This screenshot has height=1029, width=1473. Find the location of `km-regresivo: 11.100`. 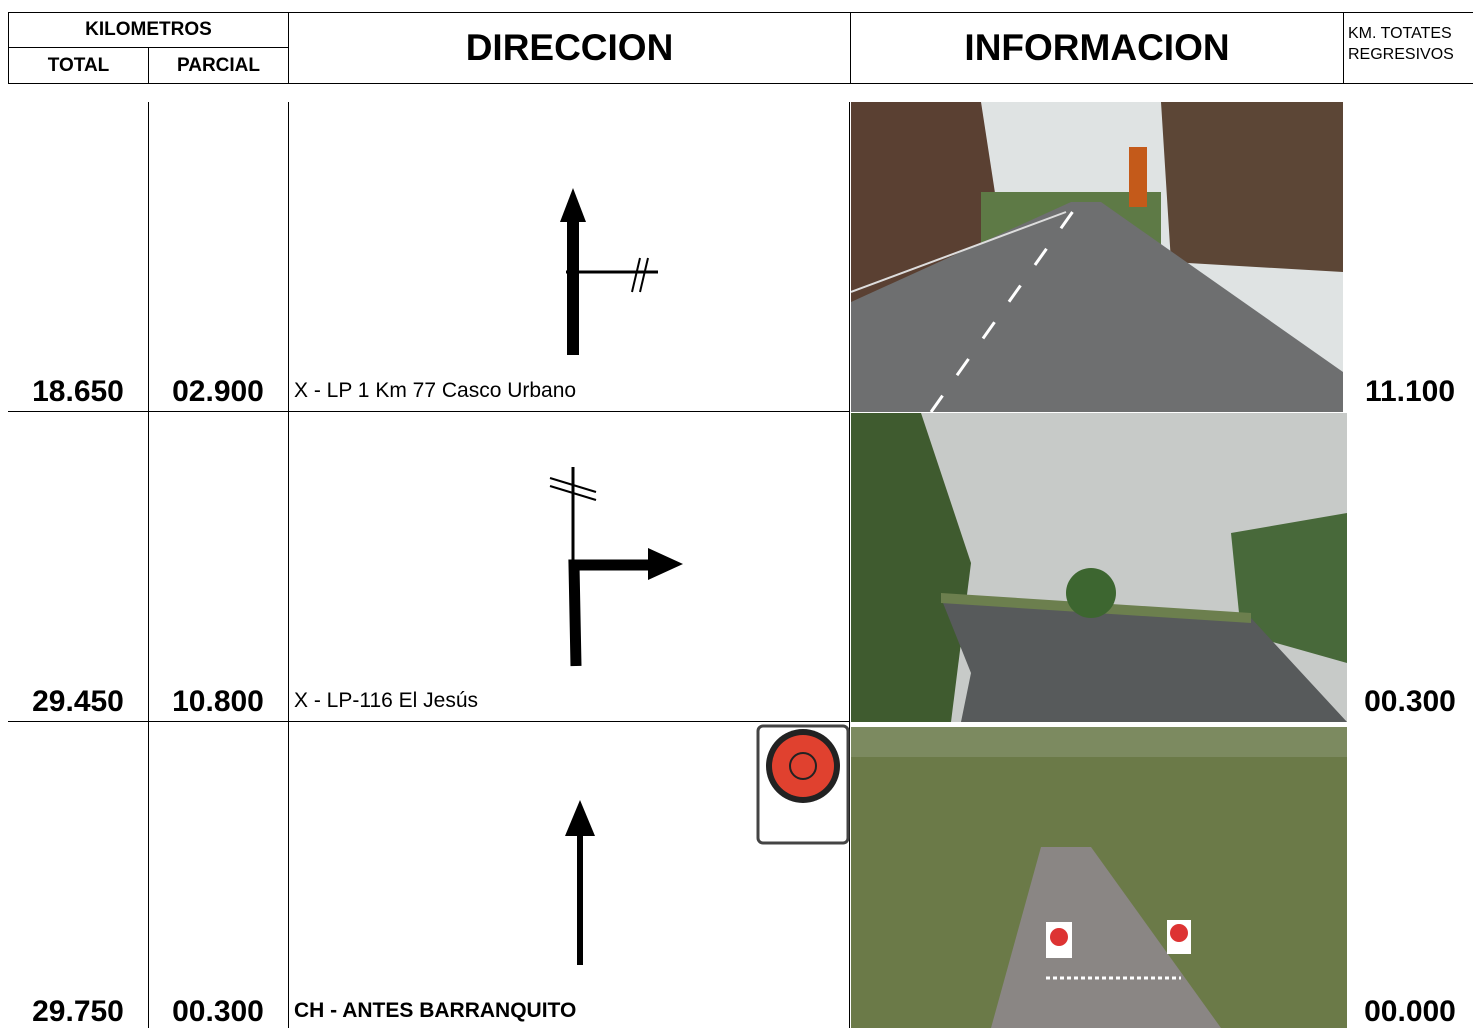

km-regresivo: 11.100 is located at coordinates (1410, 391).